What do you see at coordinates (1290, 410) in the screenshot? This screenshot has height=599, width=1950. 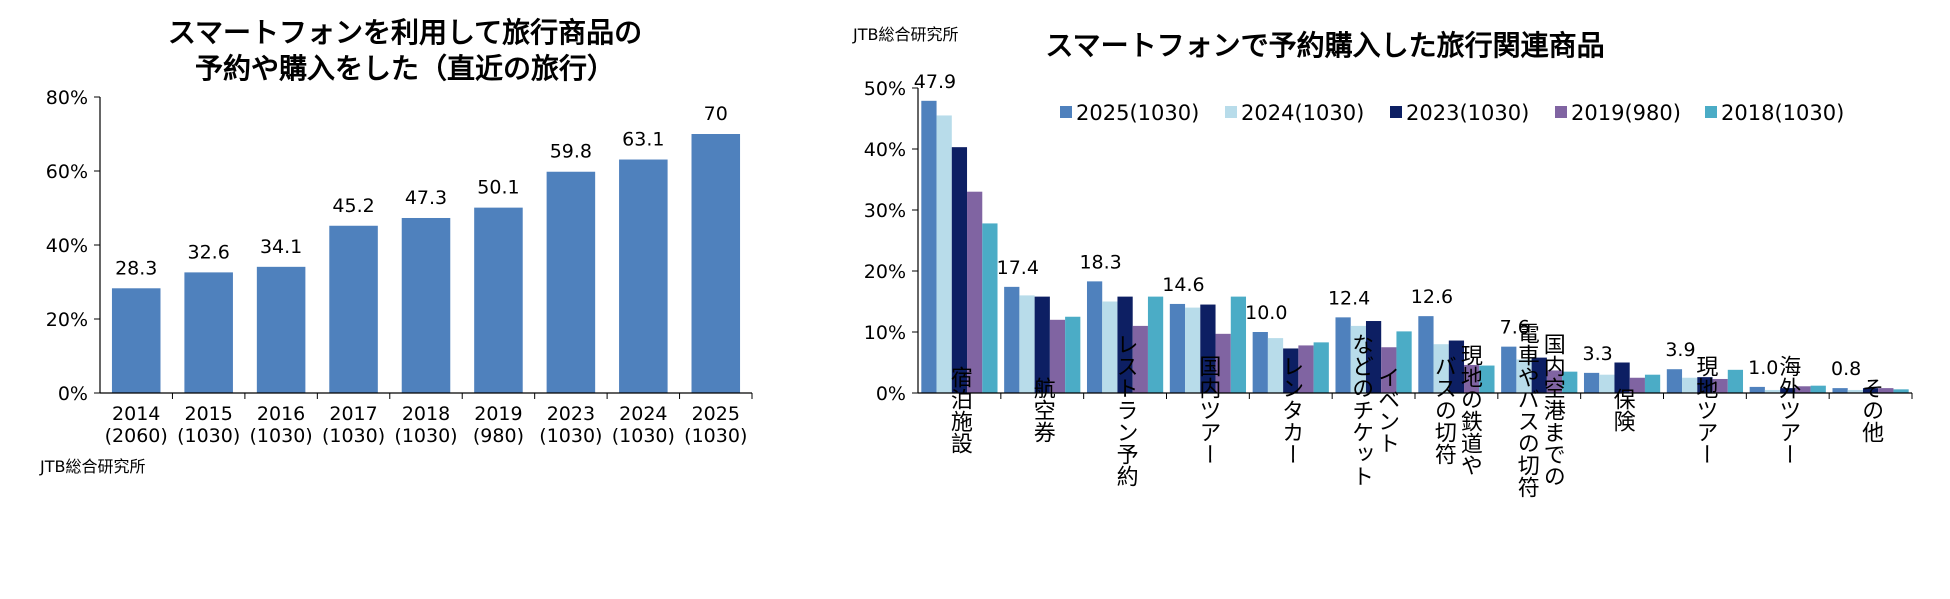 I see `right-x-tick-label: レンタカー` at bounding box center [1290, 410].